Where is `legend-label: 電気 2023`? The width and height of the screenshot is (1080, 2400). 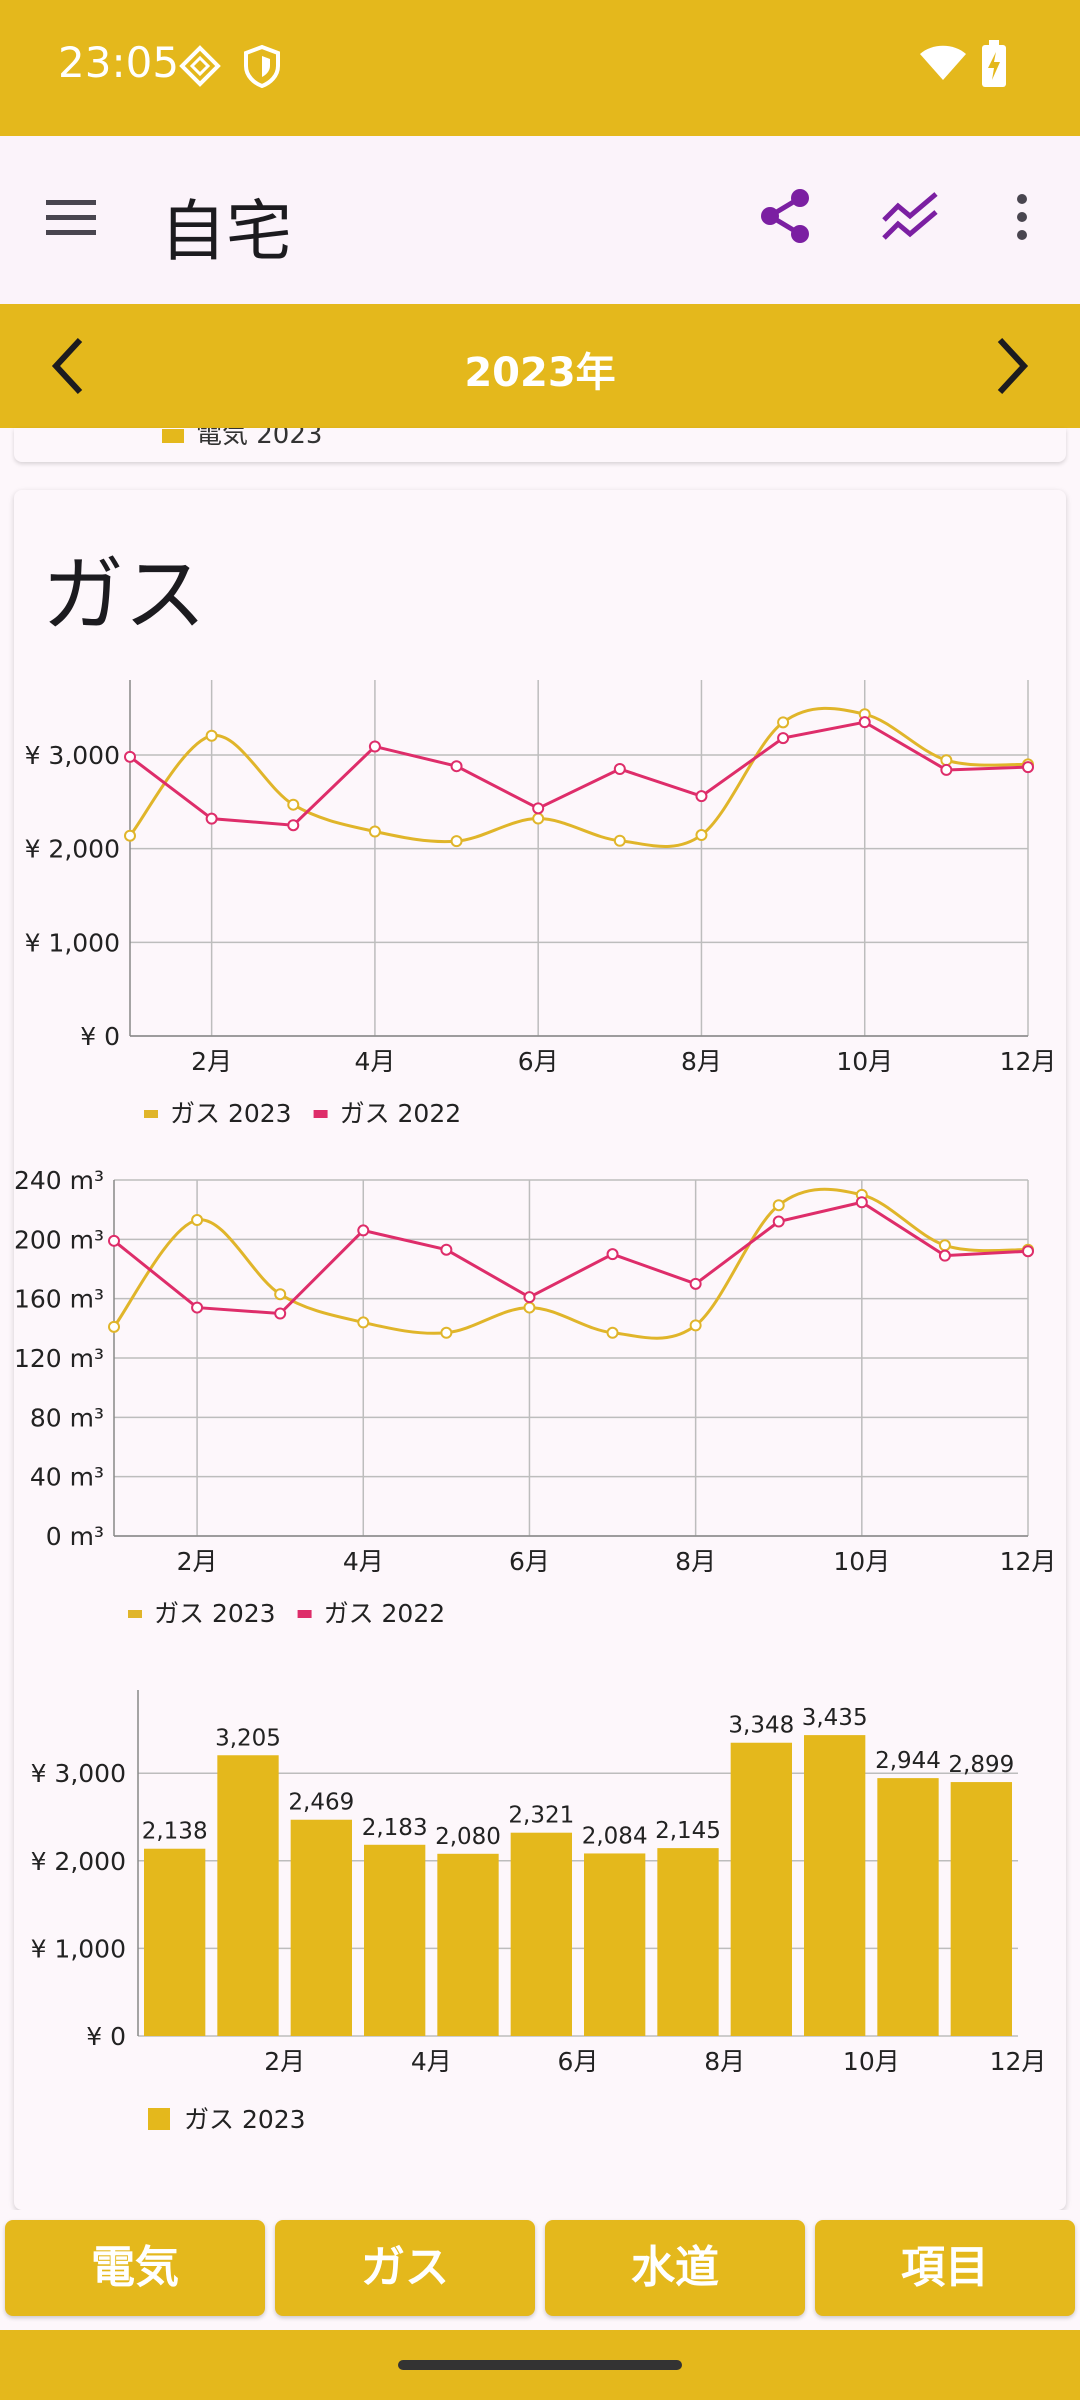 legend-label: 電気 2023 is located at coordinates (259, 439).